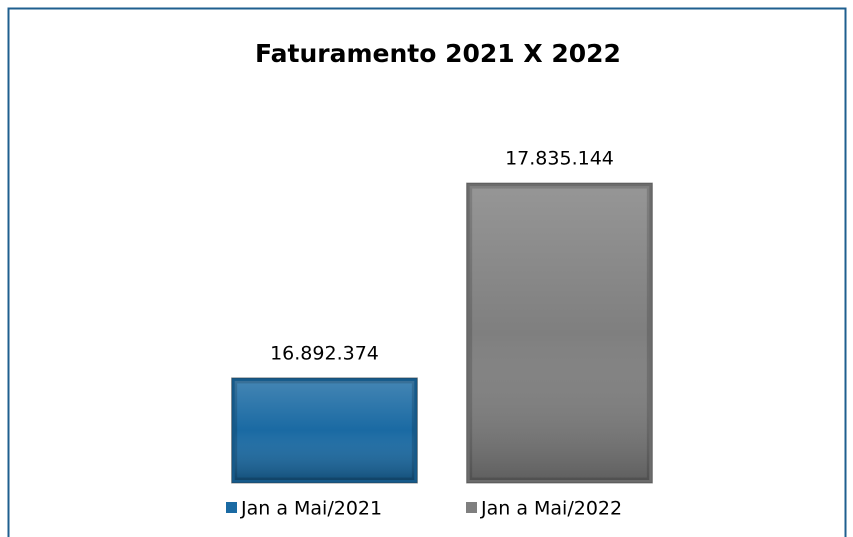 The image size is (853, 537). What do you see at coordinates (551, 509) in the screenshot?
I see `legend-label: Jan a Mai/2022` at bounding box center [551, 509].